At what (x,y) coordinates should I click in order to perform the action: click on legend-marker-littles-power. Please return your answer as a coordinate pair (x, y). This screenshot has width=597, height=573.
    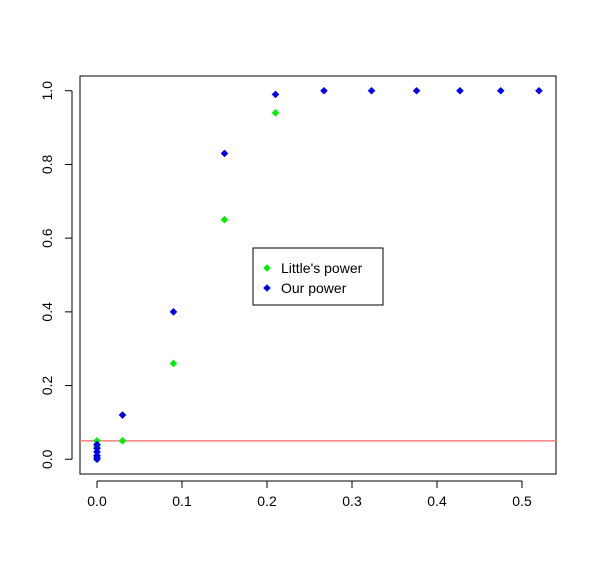
    Looking at the image, I should click on (267, 268).